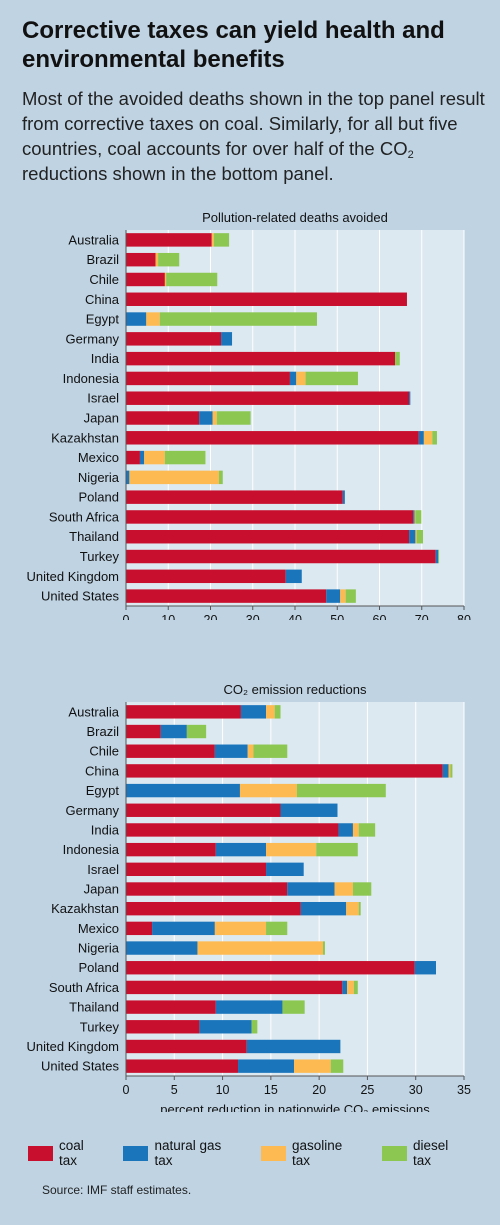 The width and height of the screenshot is (500, 1225). I want to click on legend-swatch-gas, so click(136, 1153).